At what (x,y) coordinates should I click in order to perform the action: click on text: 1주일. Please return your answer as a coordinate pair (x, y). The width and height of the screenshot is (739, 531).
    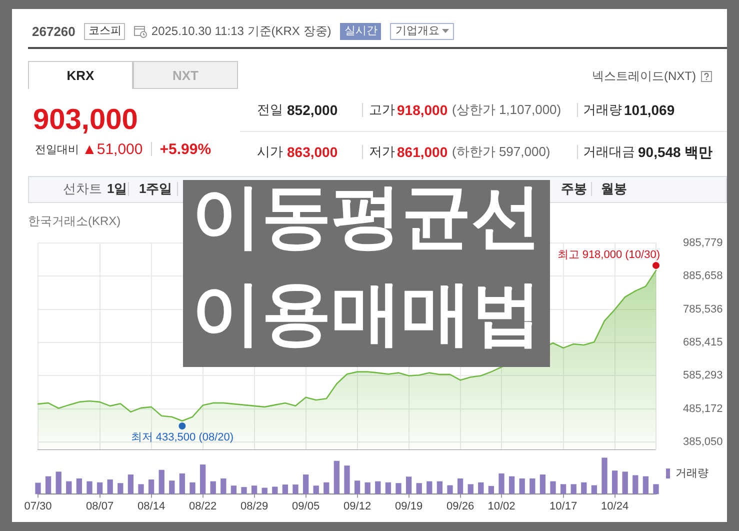
    Looking at the image, I should click on (155, 189).